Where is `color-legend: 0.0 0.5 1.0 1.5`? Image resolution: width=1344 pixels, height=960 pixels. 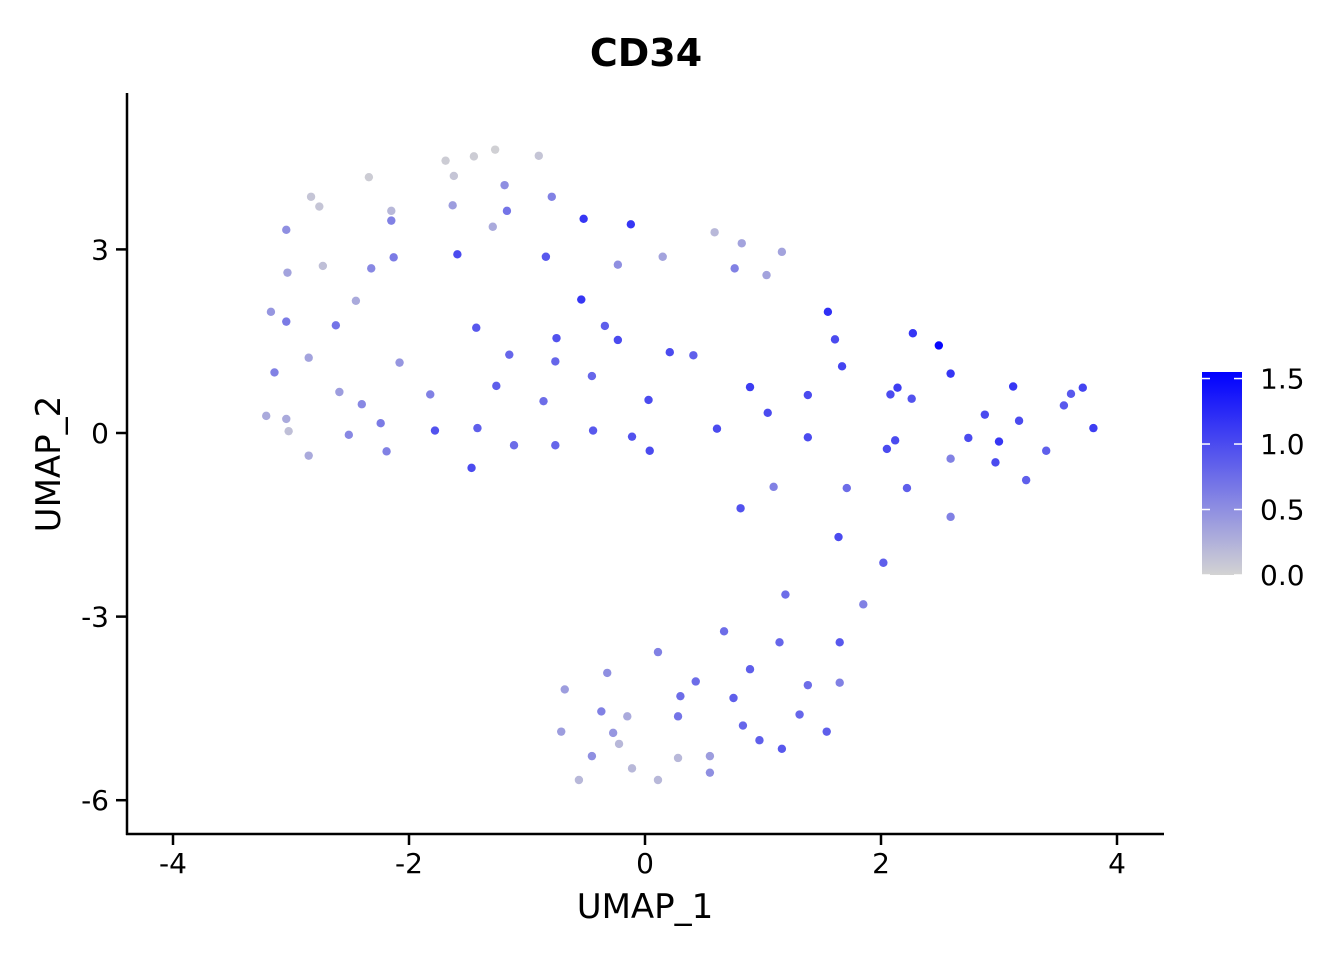 color-legend: 0.0 0.5 1.0 1.5 is located at coordinates (1253, 477).